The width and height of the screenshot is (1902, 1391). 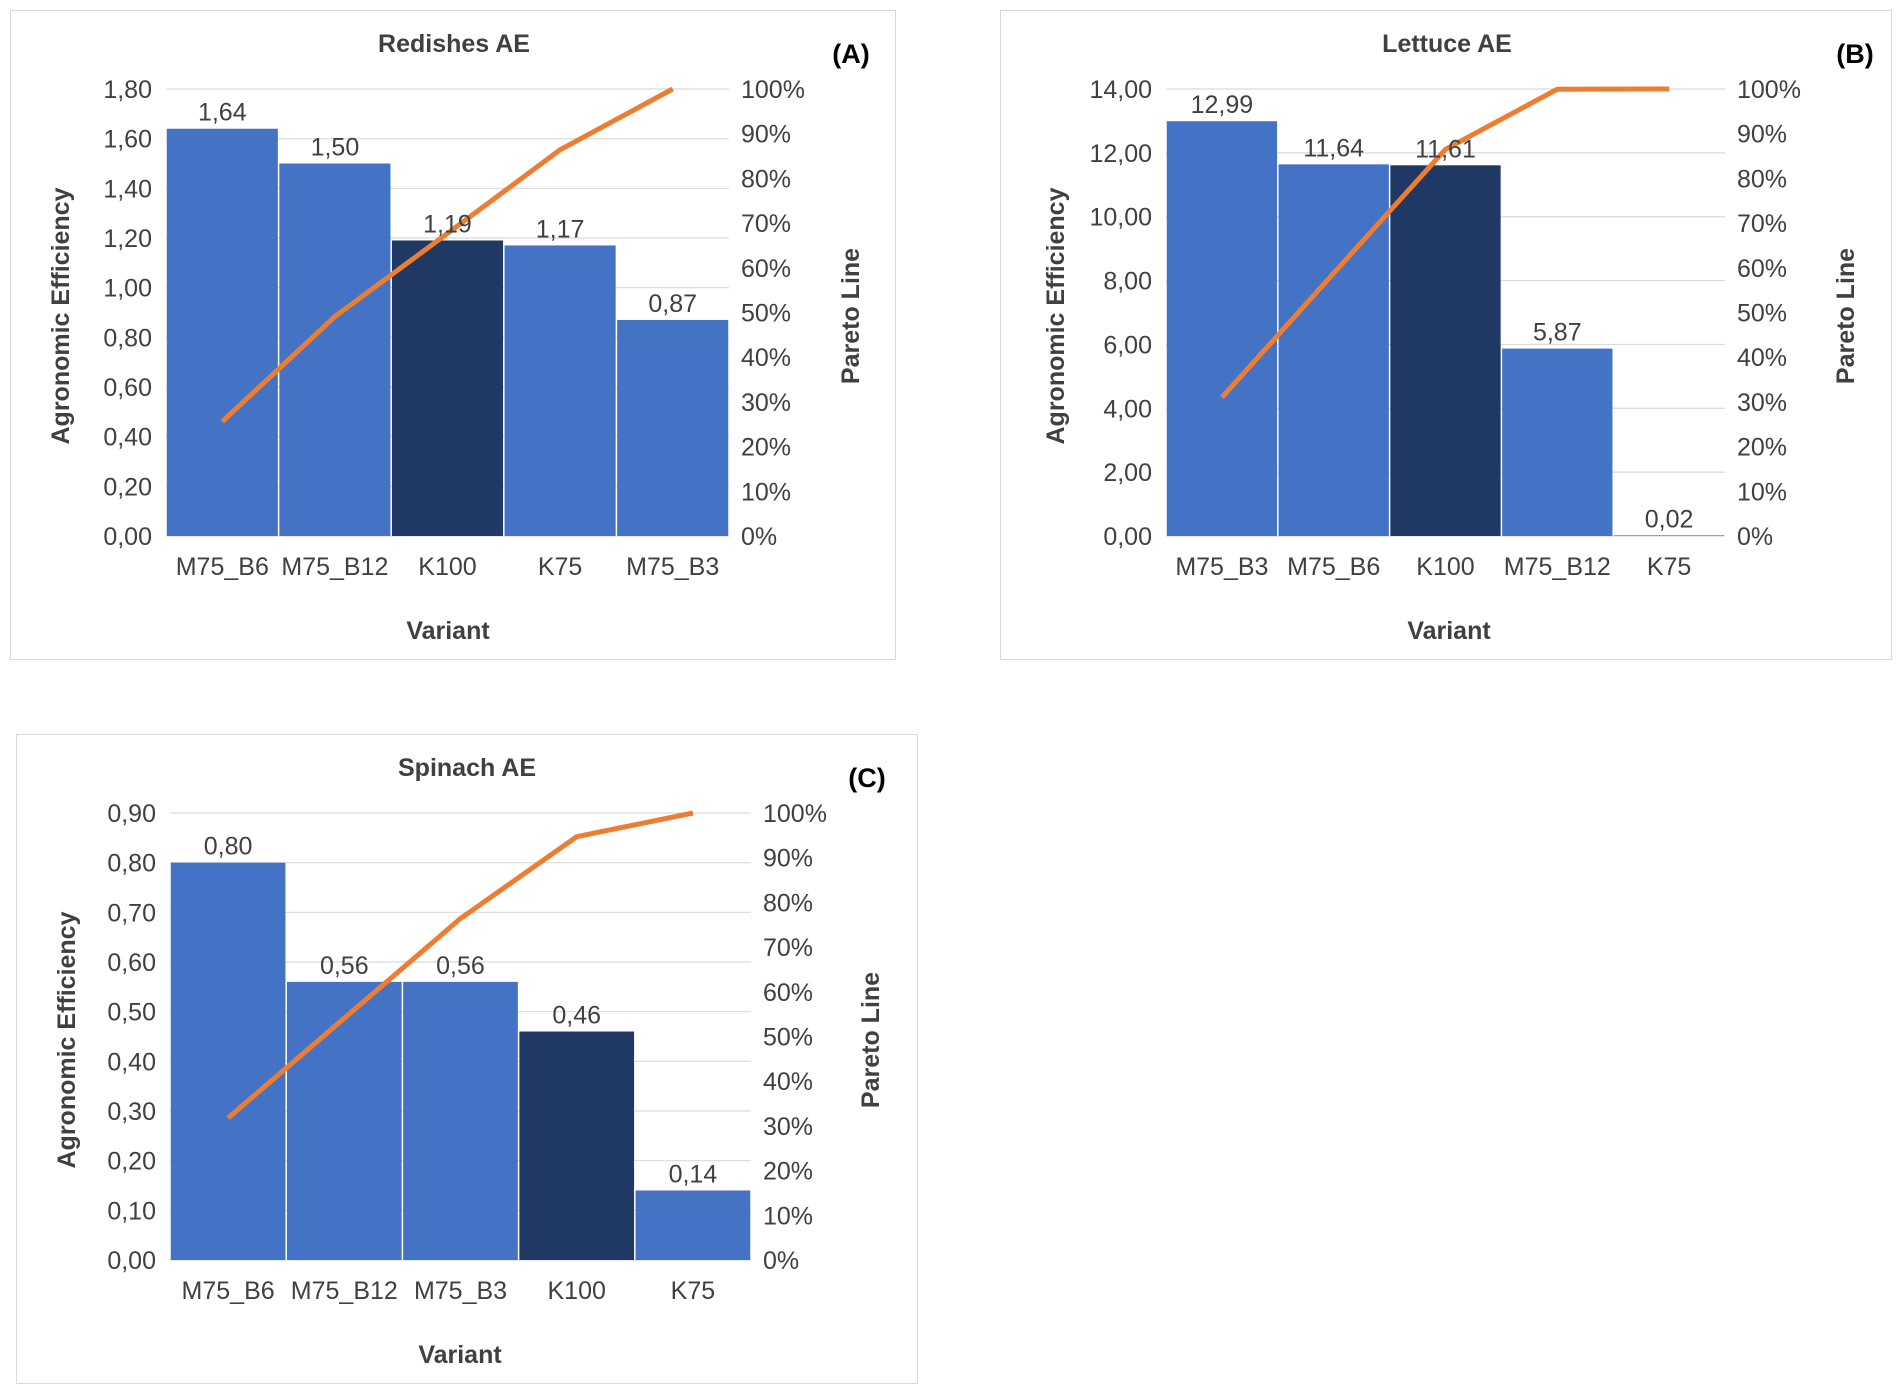 What do you see at coordinates (850, 54) in the screenshot?
I see `panel-label: (A)` at bounding box center [850, 54].